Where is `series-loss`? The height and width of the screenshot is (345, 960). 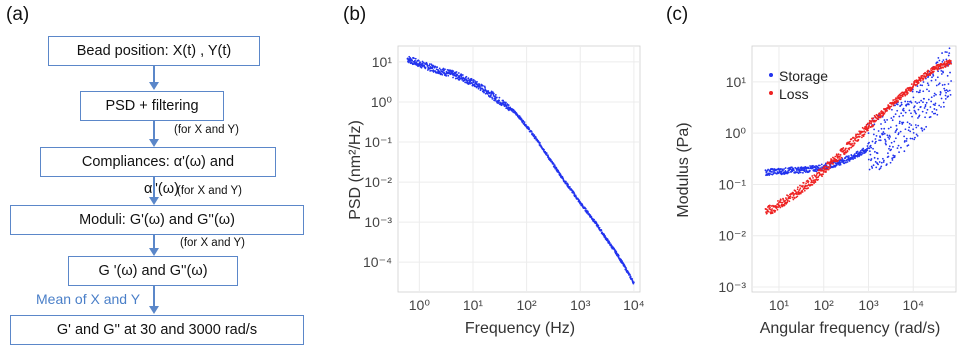 series-loss is located at coordinates (858, 137).